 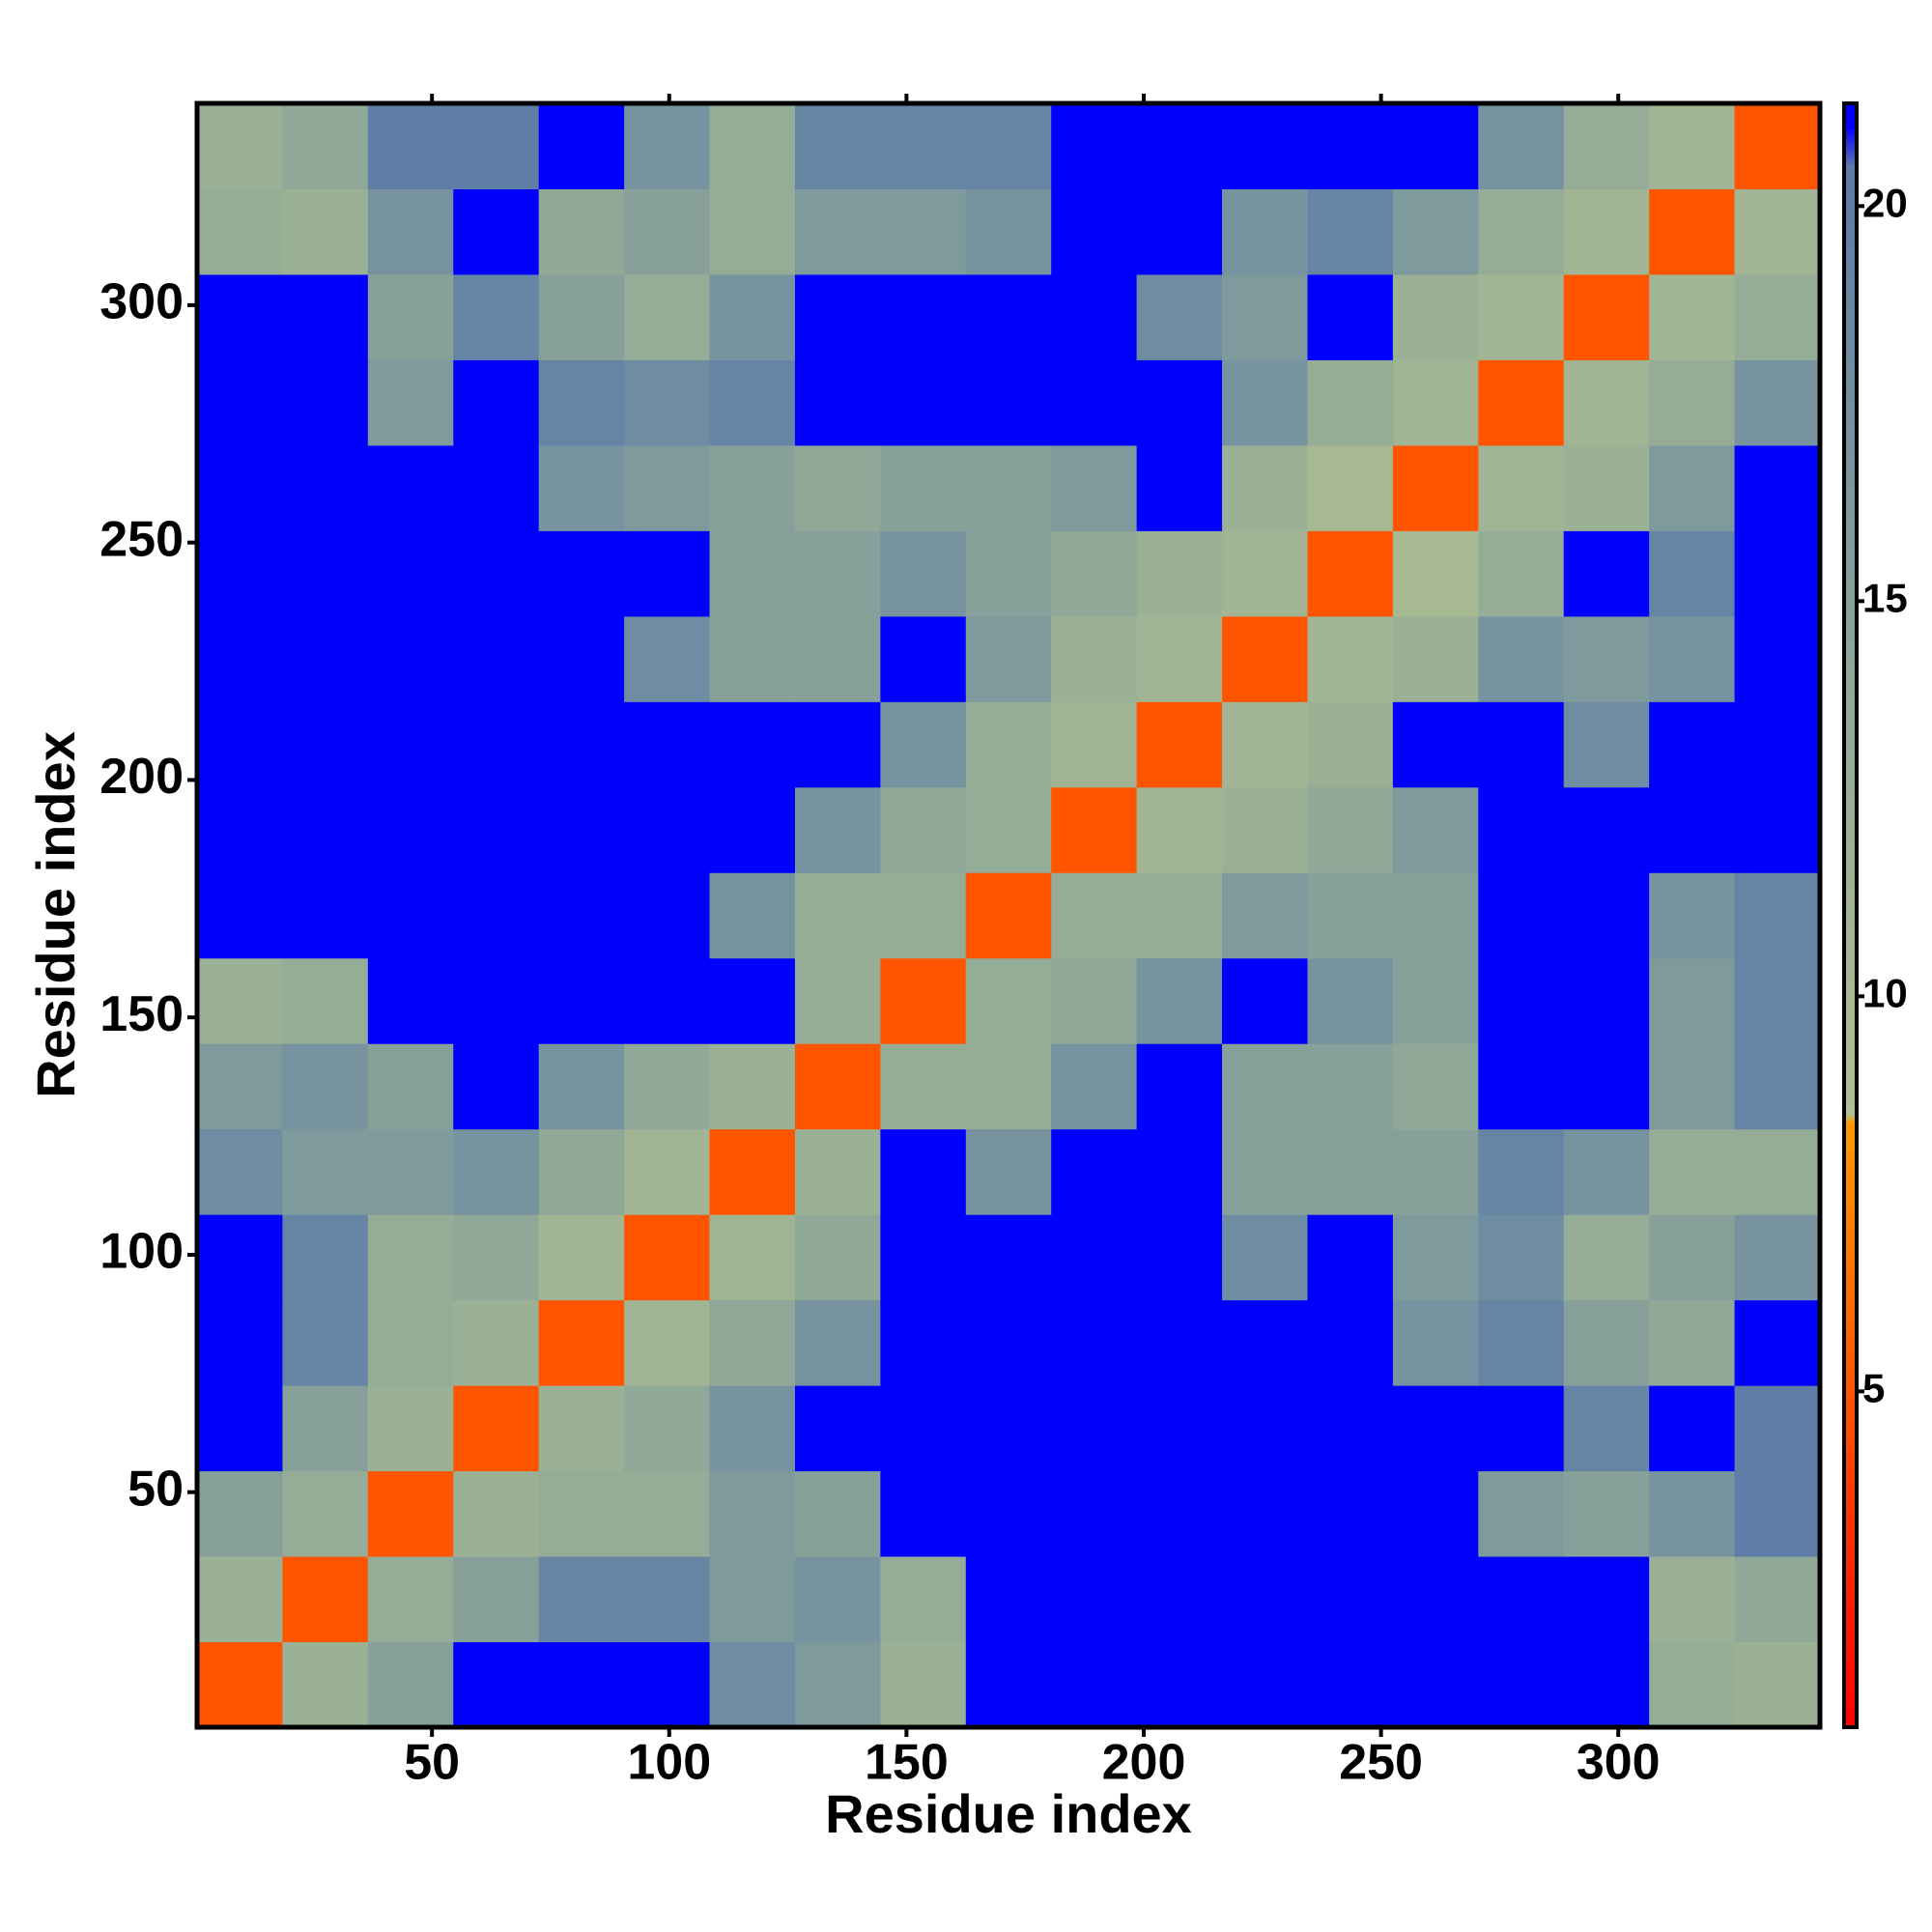 What do you see at coordinates (1885, 202) in the screenshot?
I see `colorbar-tick-label: 20` at bounding box center [1885, 202].